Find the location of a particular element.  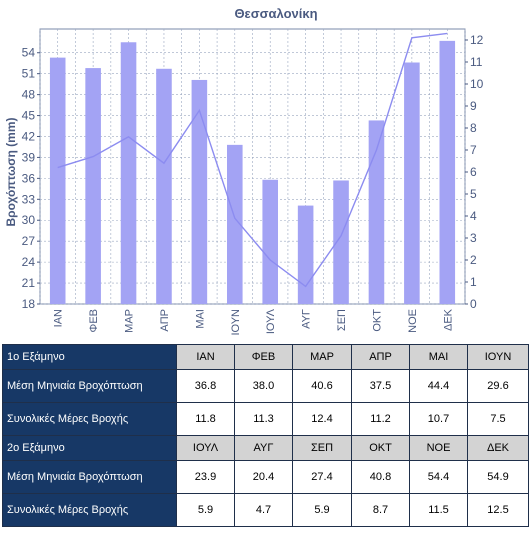

month-header: ΑΥΓ is located at coordinates (263, 448).